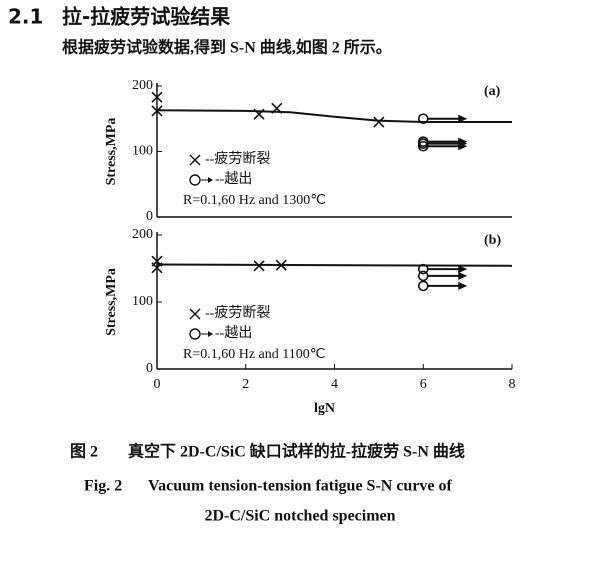  Describe the element at coordinates (254, 200) in the screenshot. I see `condition-note: R=0.1,60 Hz and 1300℃` at that location.